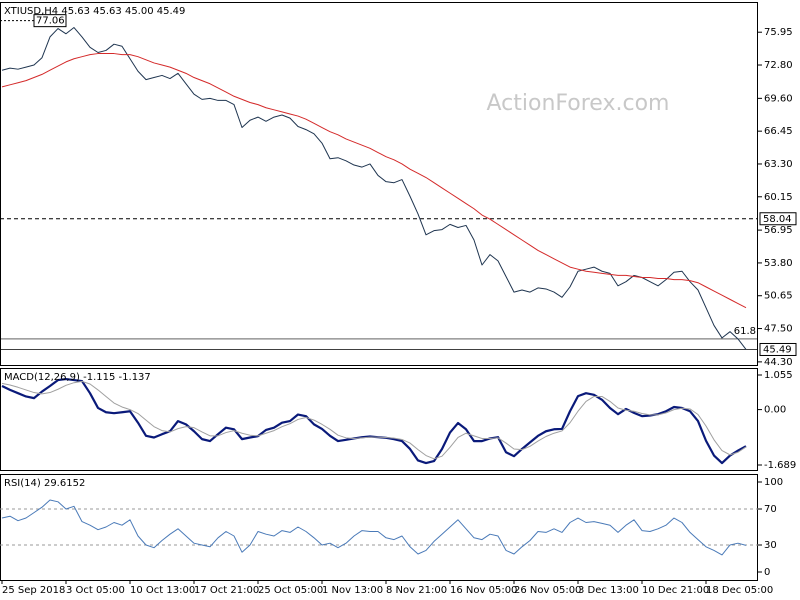  Describe the element at coordinates (770, 509) in the screenshot. I see `y-tick-label: 70` at that location.